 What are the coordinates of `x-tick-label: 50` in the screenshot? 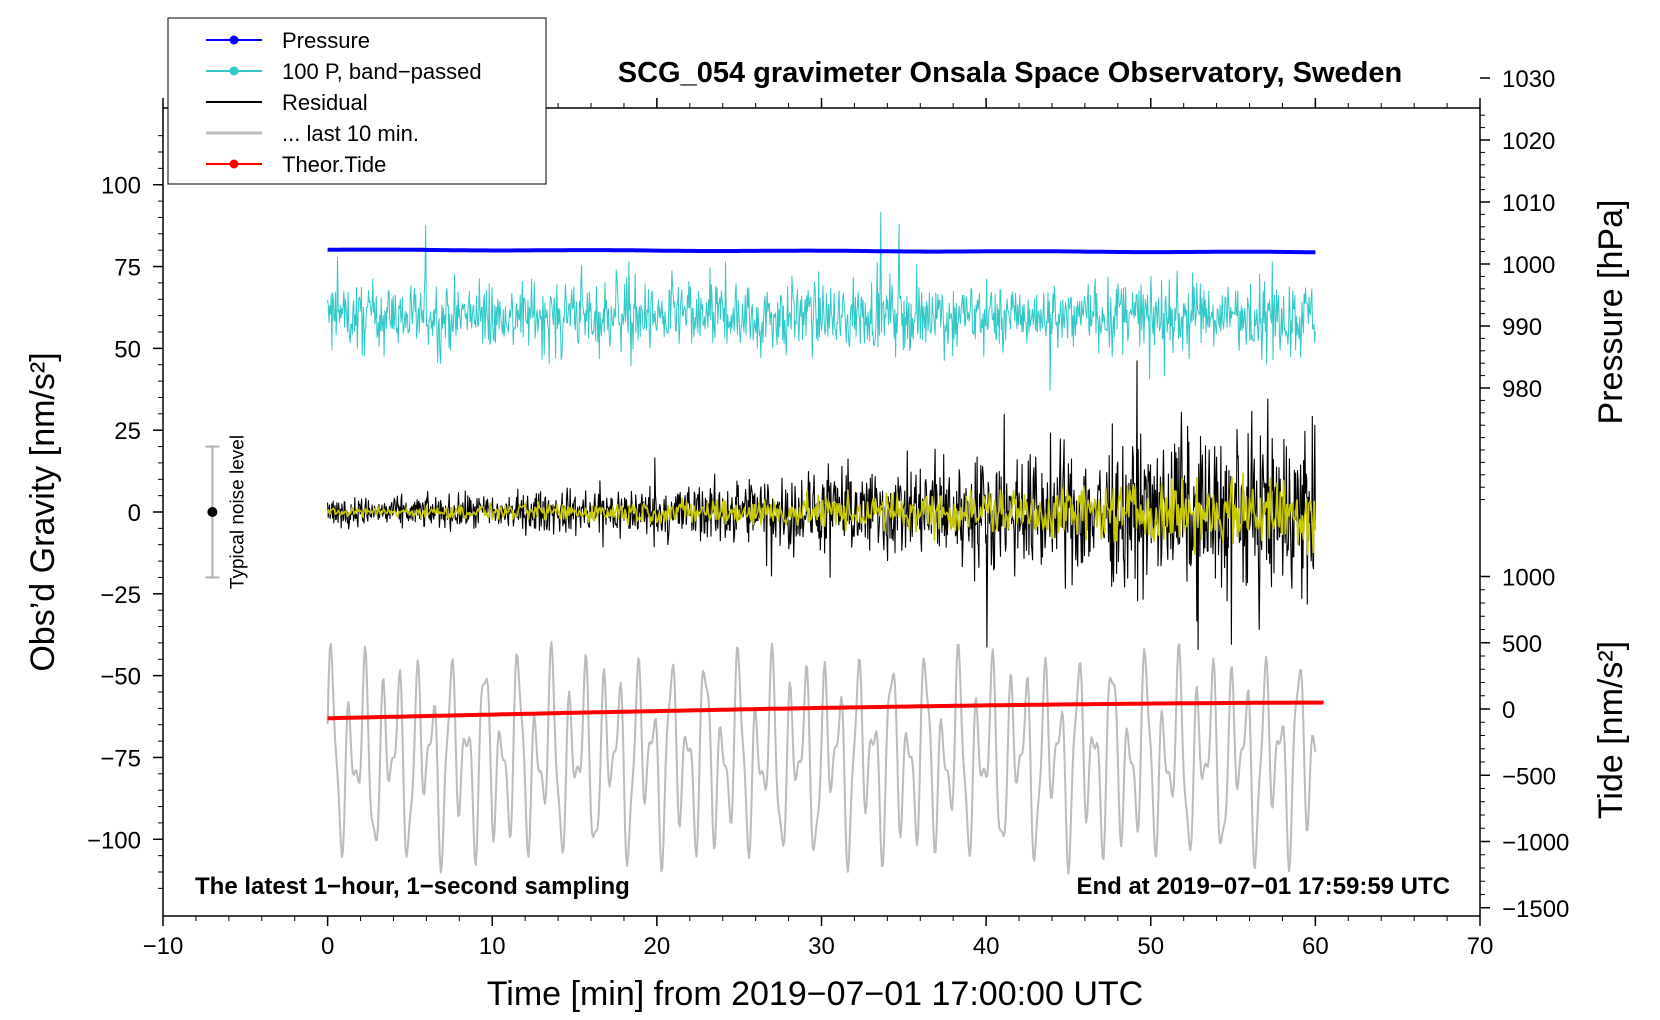 It's located at (1150, 946).